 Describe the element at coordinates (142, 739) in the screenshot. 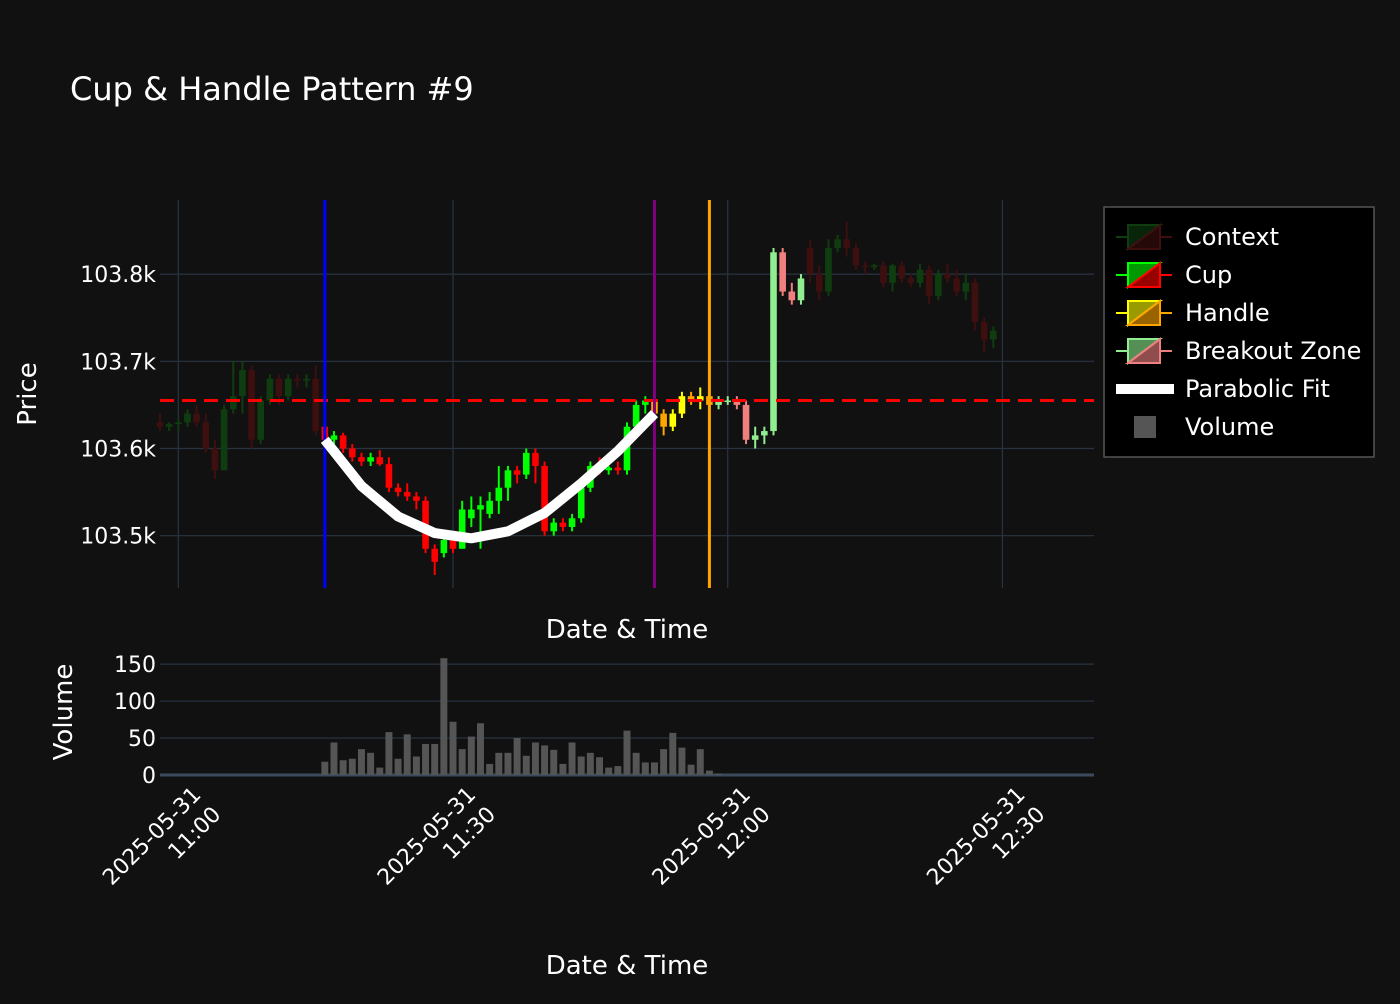

I see `volume-y-tick-label: 50` at that location.